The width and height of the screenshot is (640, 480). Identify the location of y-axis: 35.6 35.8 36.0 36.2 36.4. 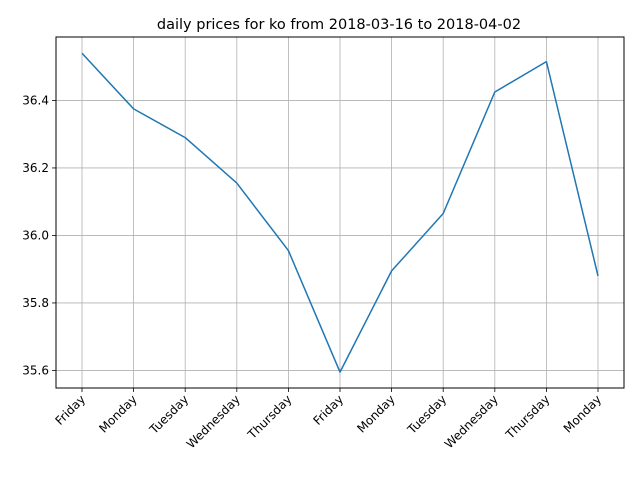
(39, 235).